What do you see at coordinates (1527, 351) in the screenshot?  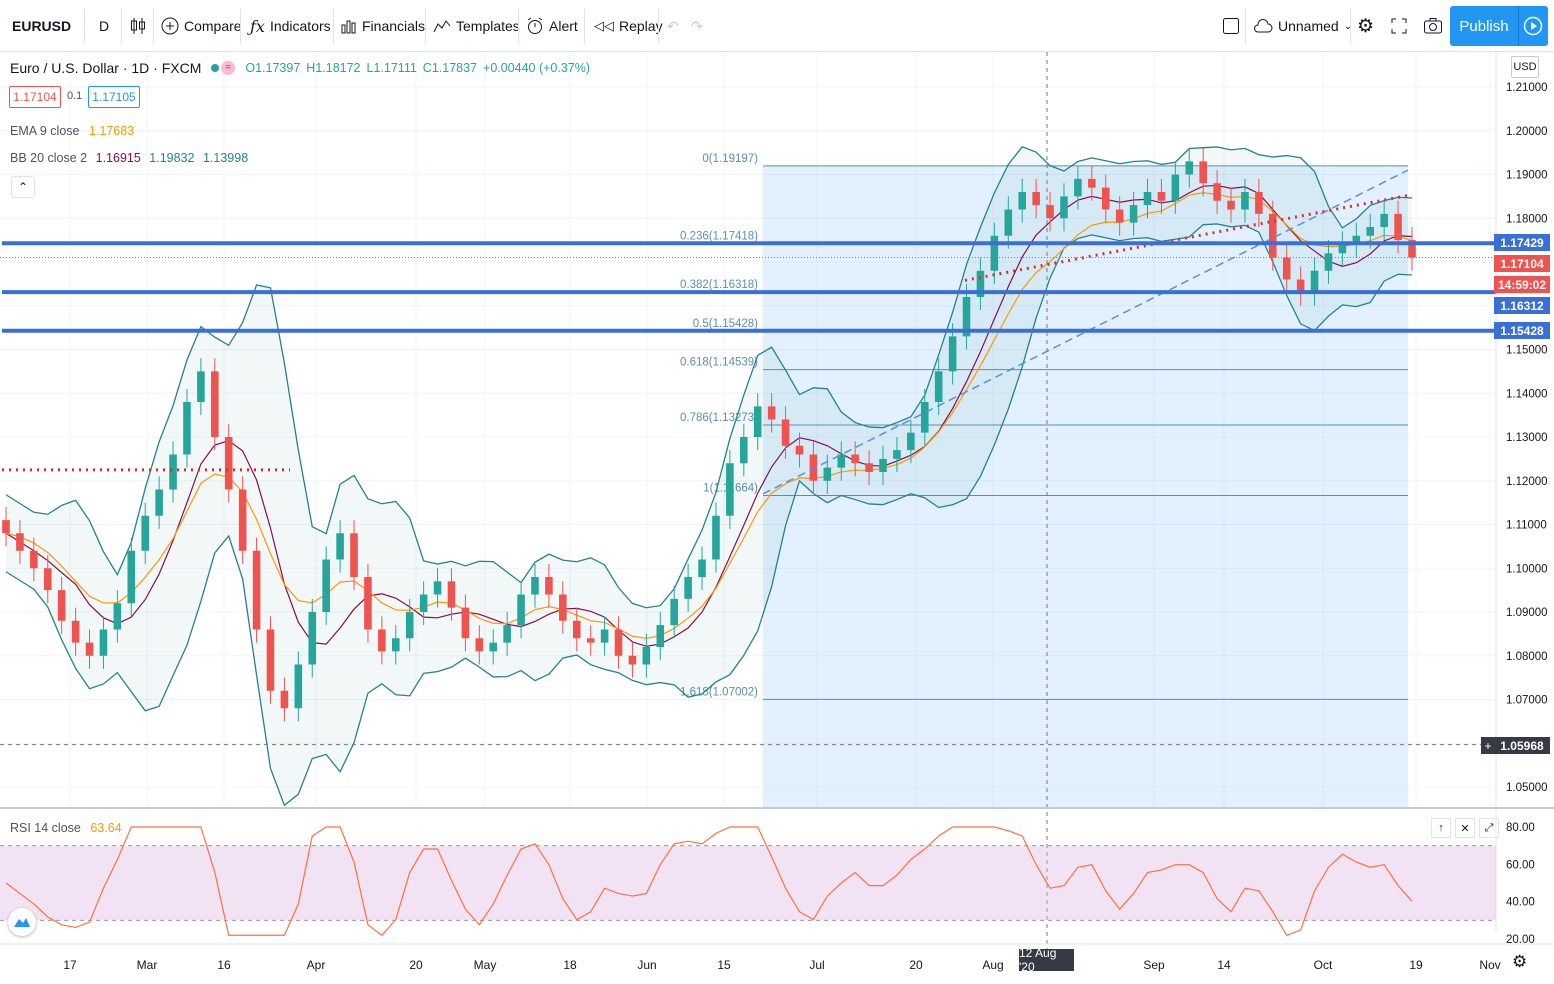 I see `price-axis-tick: 1.15000` at bounding box center [1527, 351].